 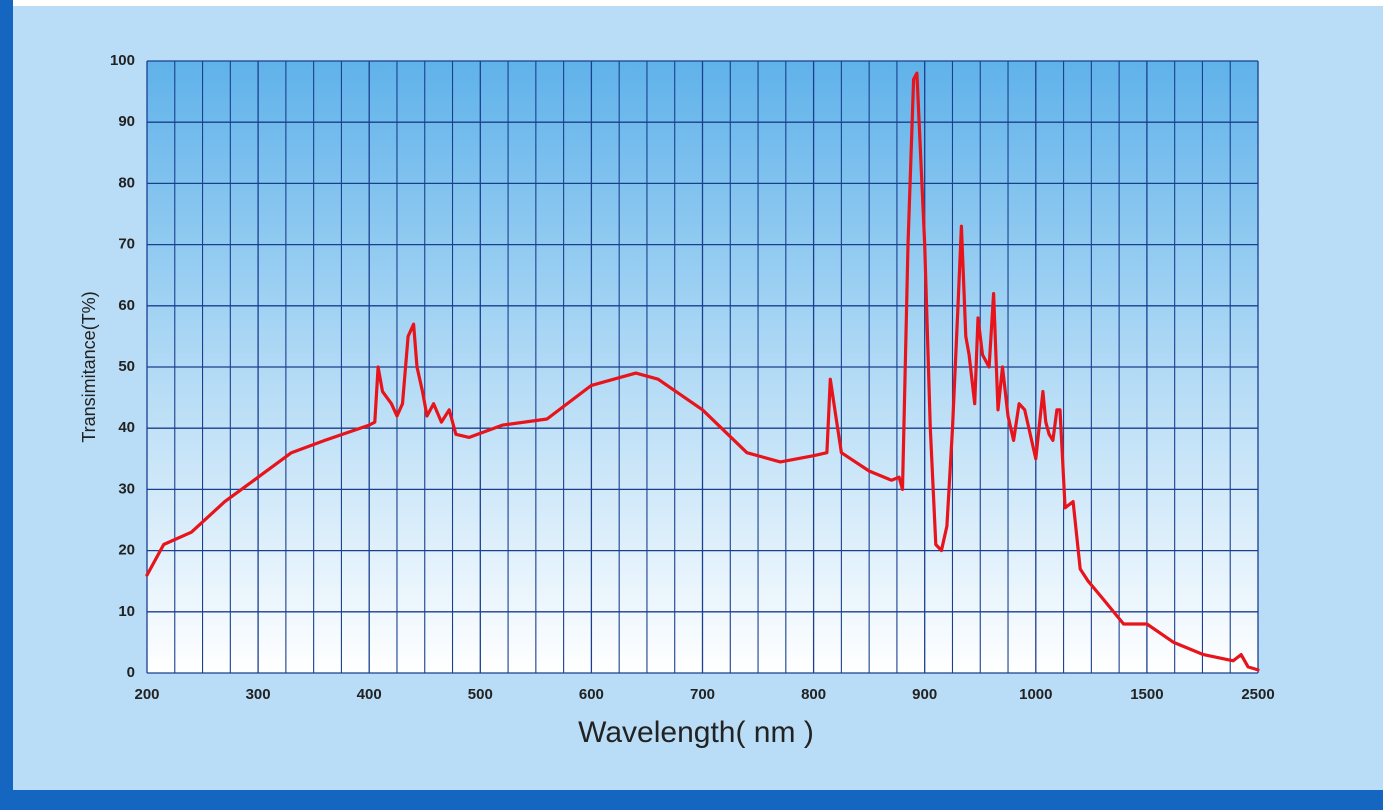 I want to click on y-tick-label: 80, so click(x=126, y=182).